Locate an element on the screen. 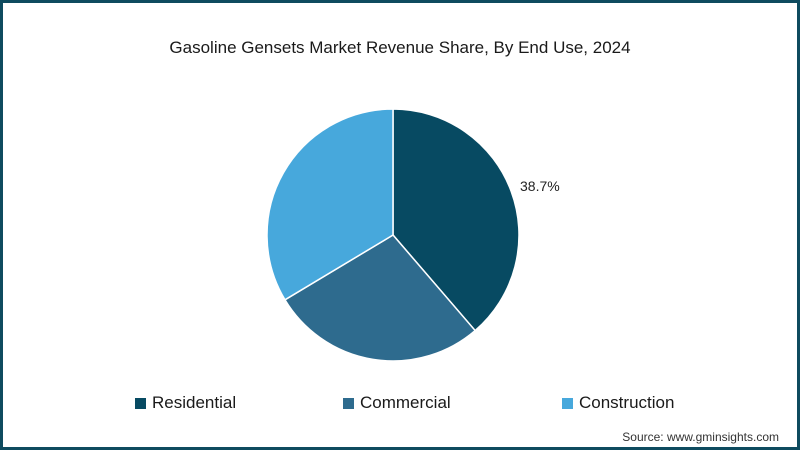 The height and width of the screenshot is (453, 800). legend-item-commercial: Commercial is located at coordinates (397, 403).